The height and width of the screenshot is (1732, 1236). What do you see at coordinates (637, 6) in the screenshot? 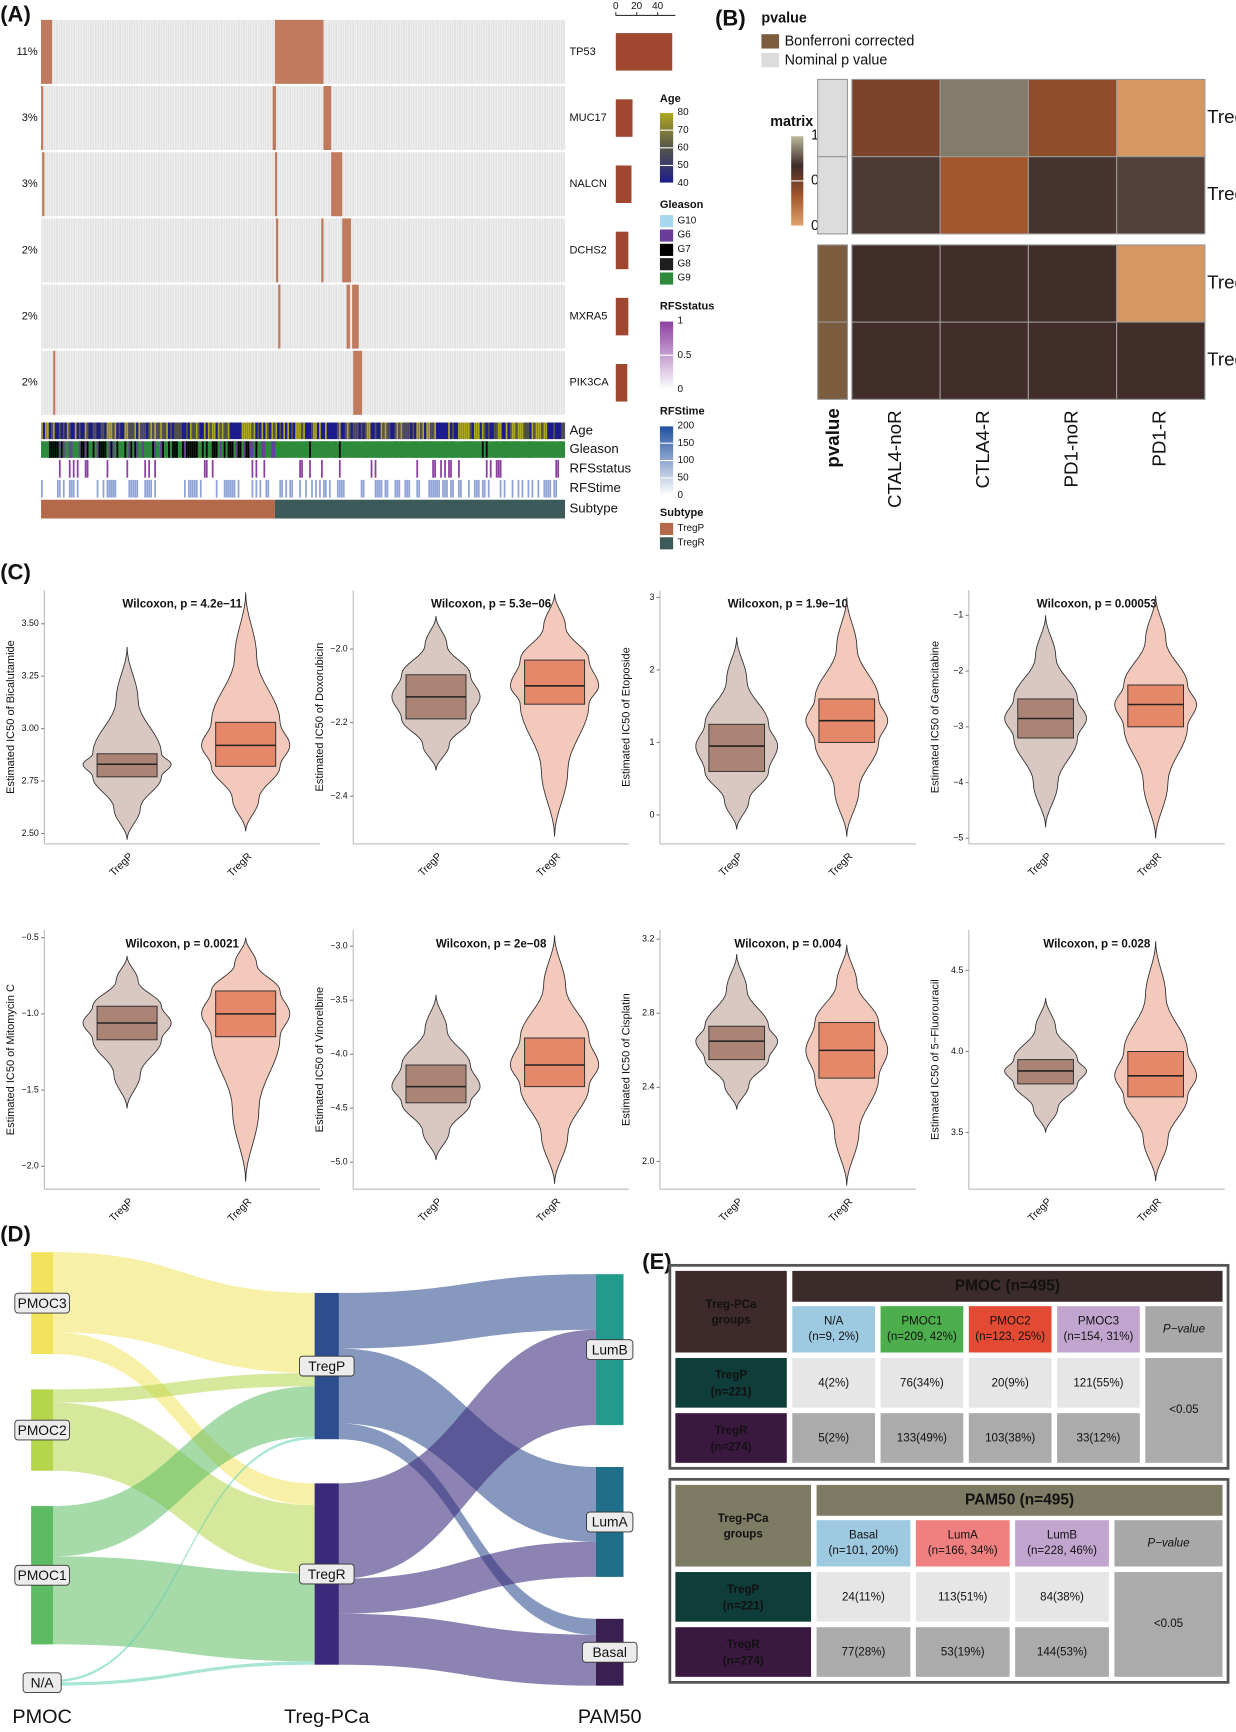
I see `bar-axis-tick-label: 20` at bounding box center [637, 6].